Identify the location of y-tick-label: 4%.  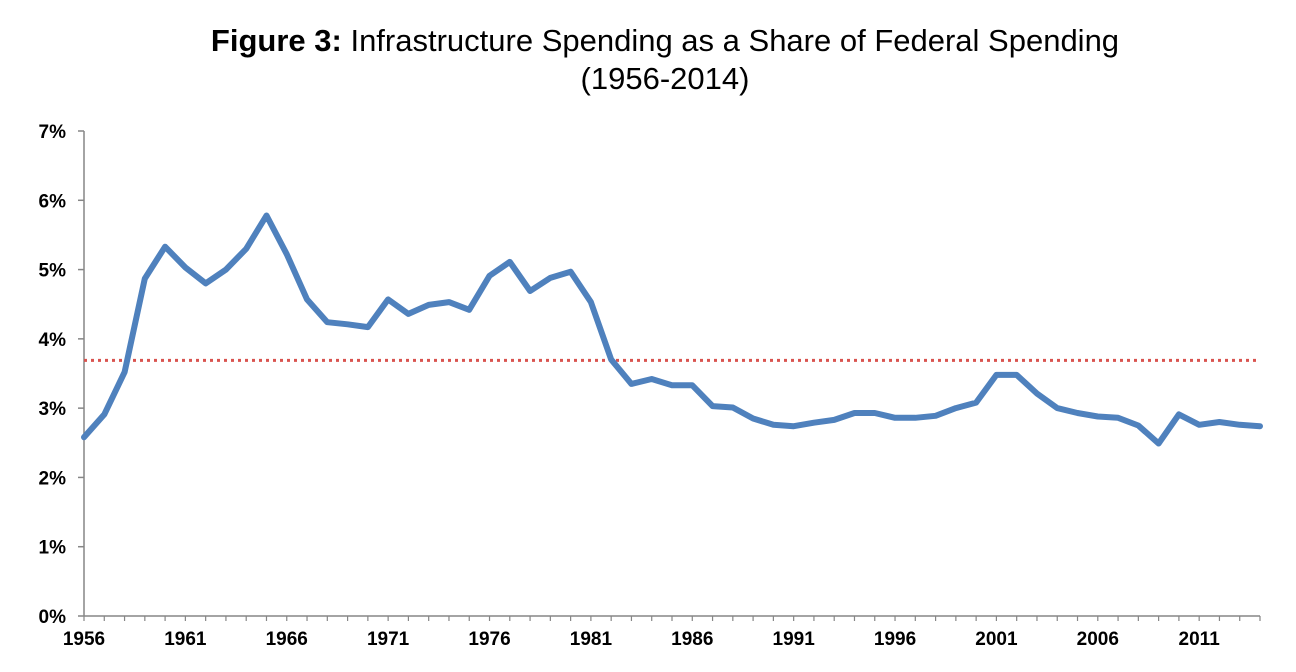
(53, 340).